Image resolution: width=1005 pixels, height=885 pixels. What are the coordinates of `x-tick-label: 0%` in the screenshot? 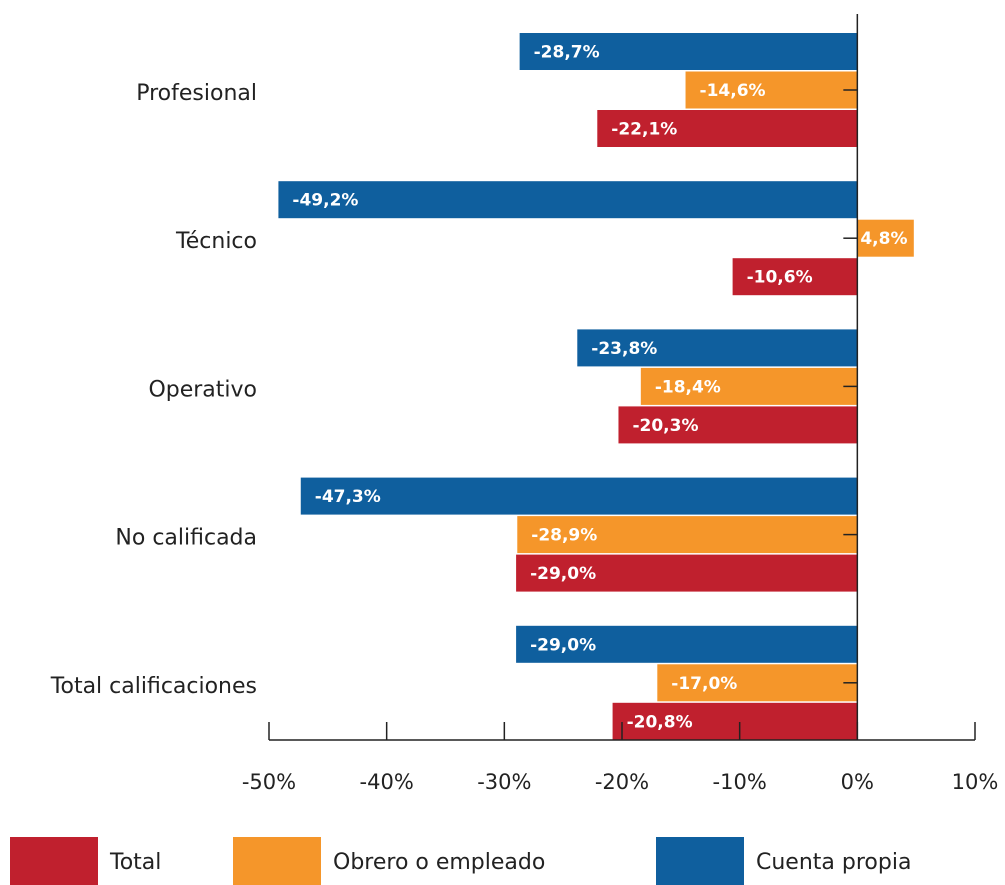 It's located at (857, 782).